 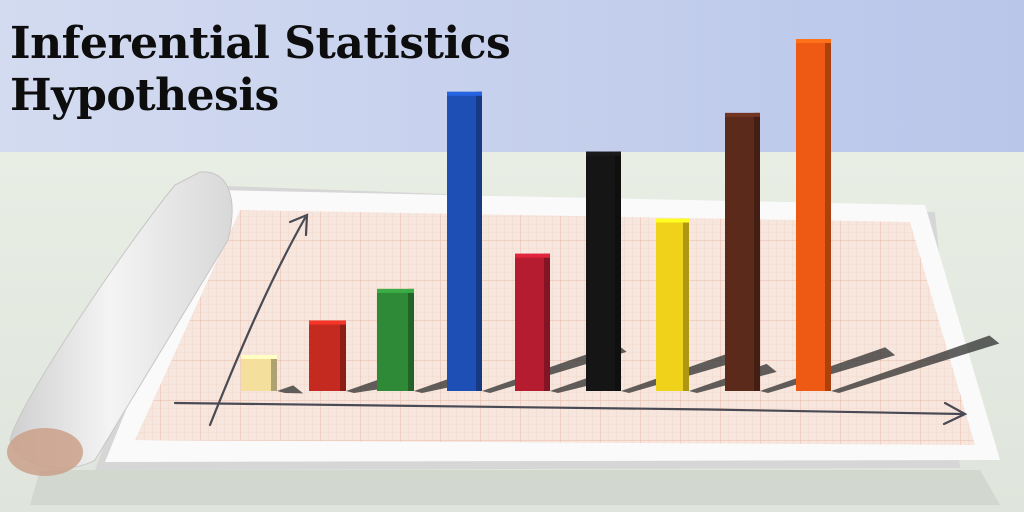 I want to click on title-line-1: Inferential Statistics, so click(x=260, y=43).